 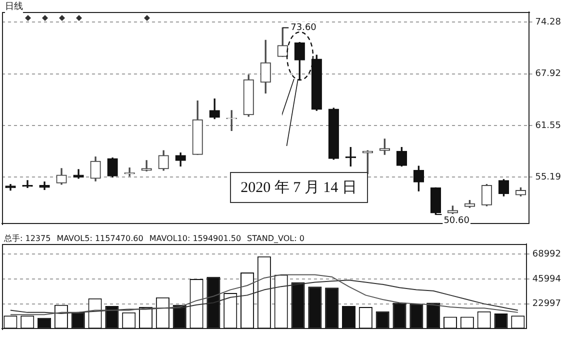 What do you see at coordinates (27, 238) in the screenshot?
I see `text: 总手: 12375` at bounding box center [27, 238].